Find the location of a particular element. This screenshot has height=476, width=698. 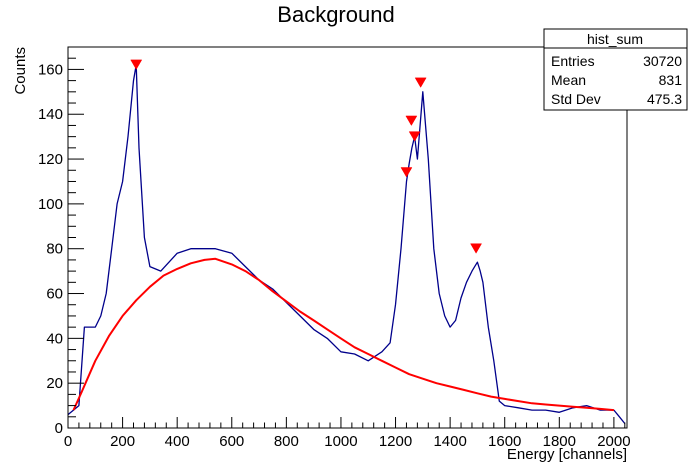

y-tick-label: 60 is located at coordinates (54, 294).